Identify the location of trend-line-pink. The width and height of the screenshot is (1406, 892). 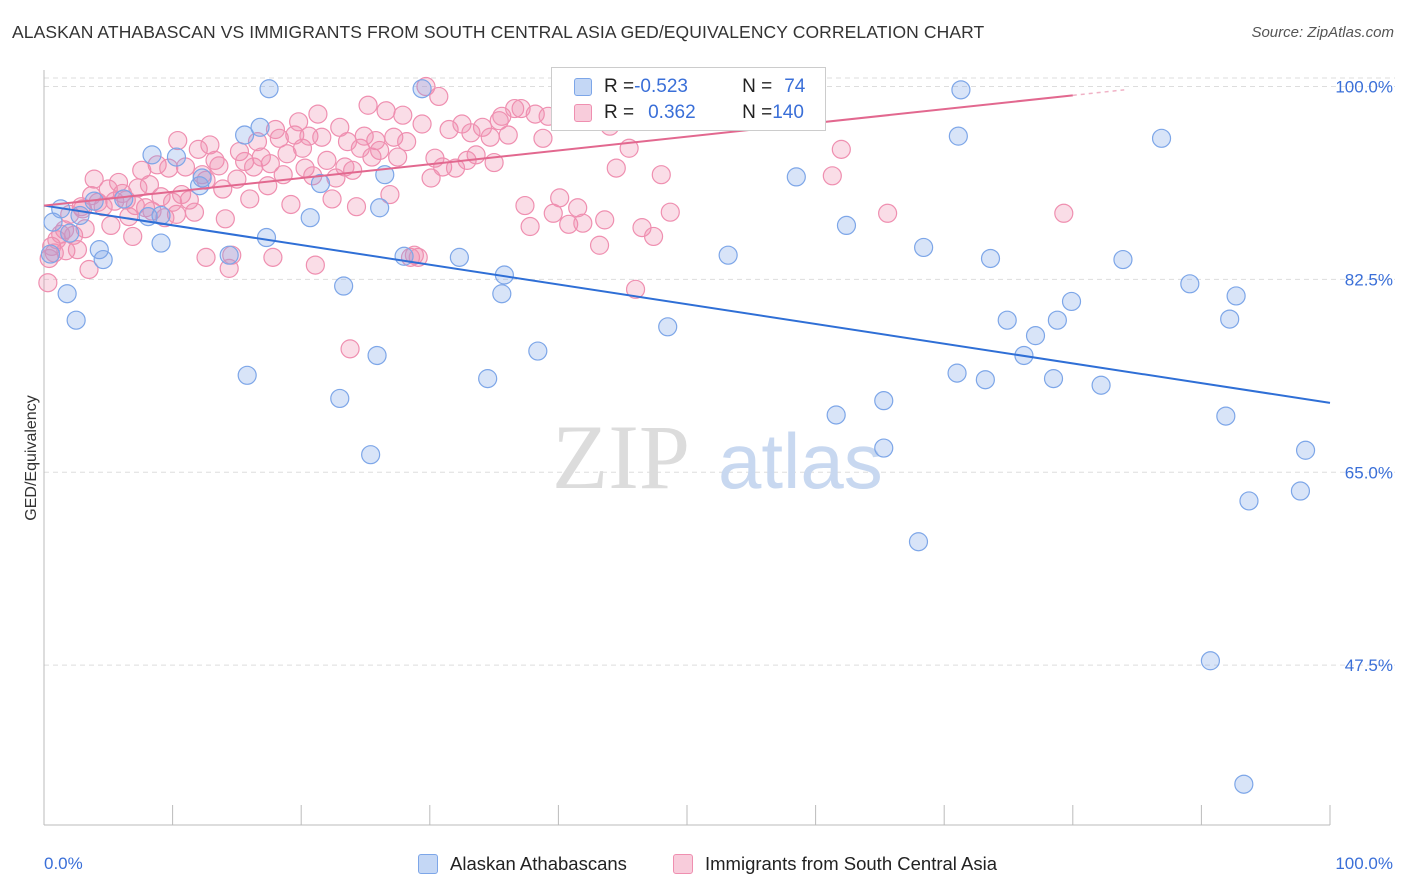
(558, 150).